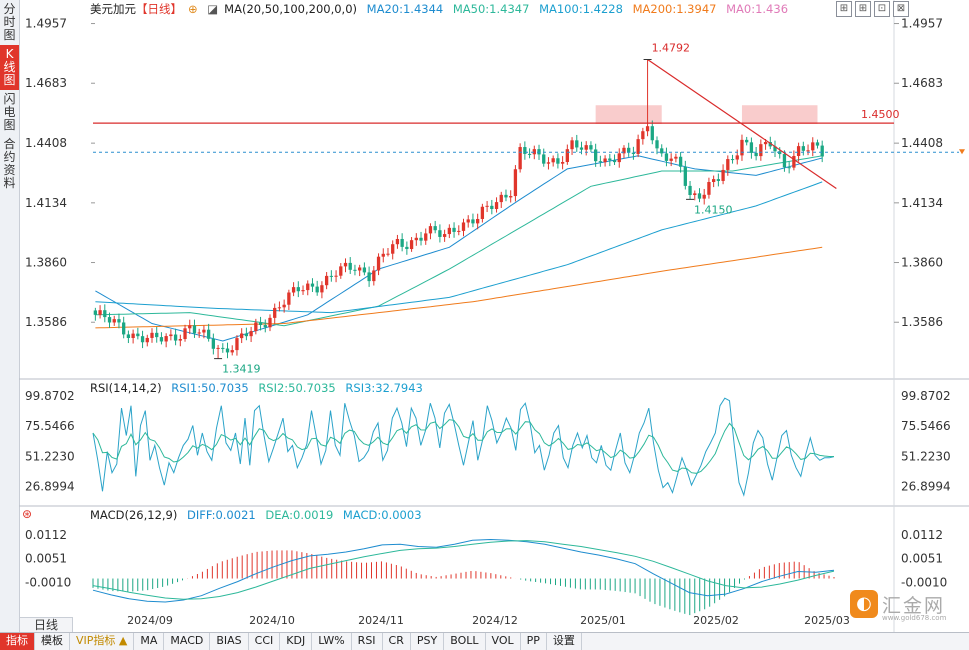 The width and height of the screenshot is (969, 650). What do you see at coordinates (296, 641) in the screenshot?
I see `toolbar-item-7: KDJ` at bounding box center [296, 641].